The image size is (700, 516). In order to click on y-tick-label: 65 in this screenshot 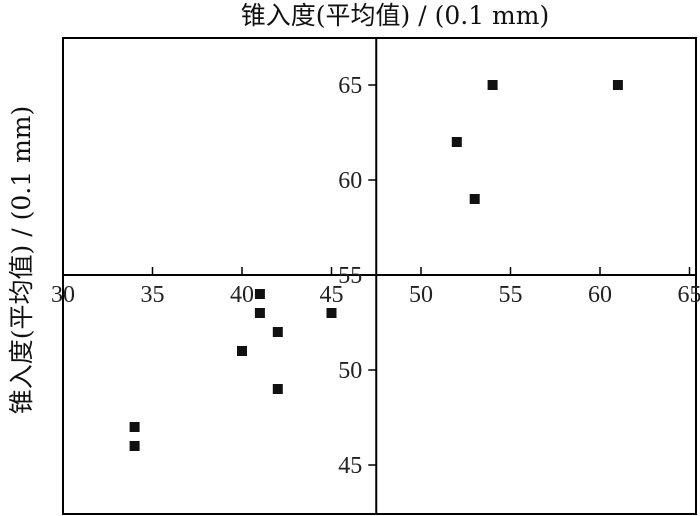, I will do `click(350, 86)`.